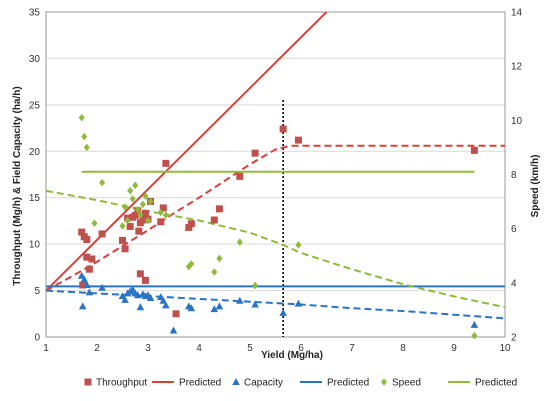 The image size is (550, 401). Describe the element at coordinates (37, 291) in the screenshot. I see `y-left-tick-label: 5` at that location.